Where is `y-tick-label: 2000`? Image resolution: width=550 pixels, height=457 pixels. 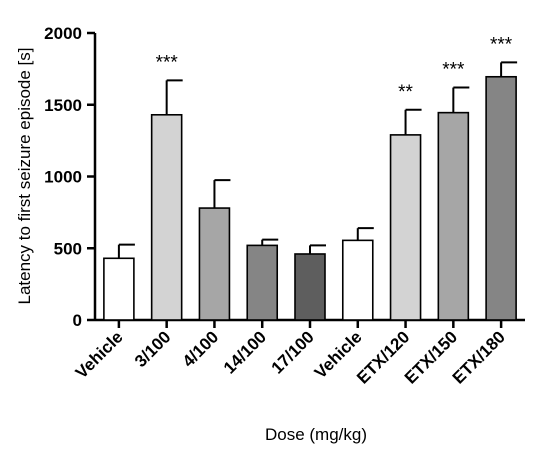 y-tick-label: 2000 is located at coordinates (63, 33).